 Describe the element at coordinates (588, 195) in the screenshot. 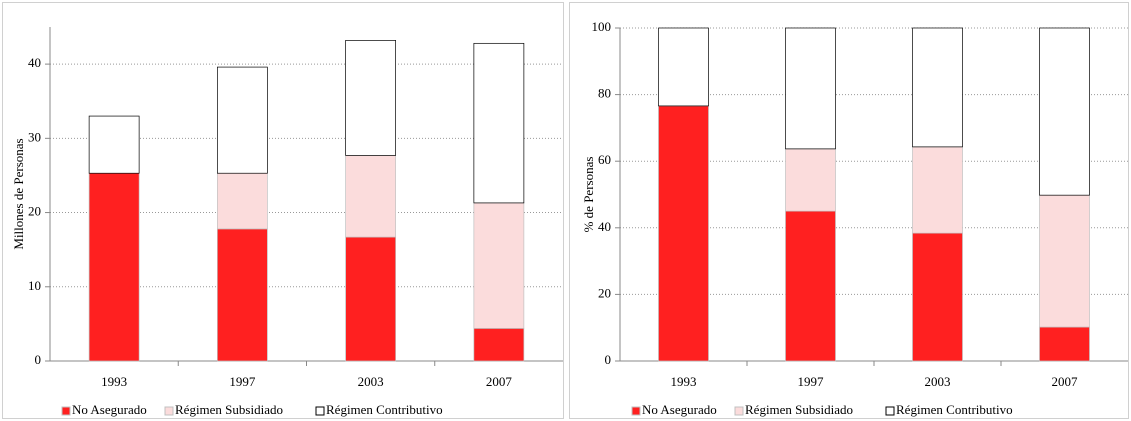

I see `y-axis-label: % de Personas` at that location.